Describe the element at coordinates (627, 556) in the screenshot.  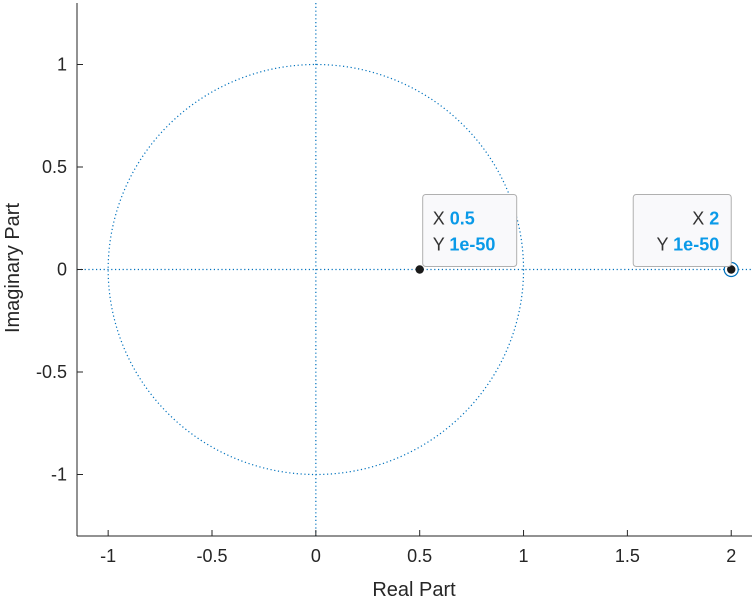
I see `x-tick-label: 1.5` at that location.